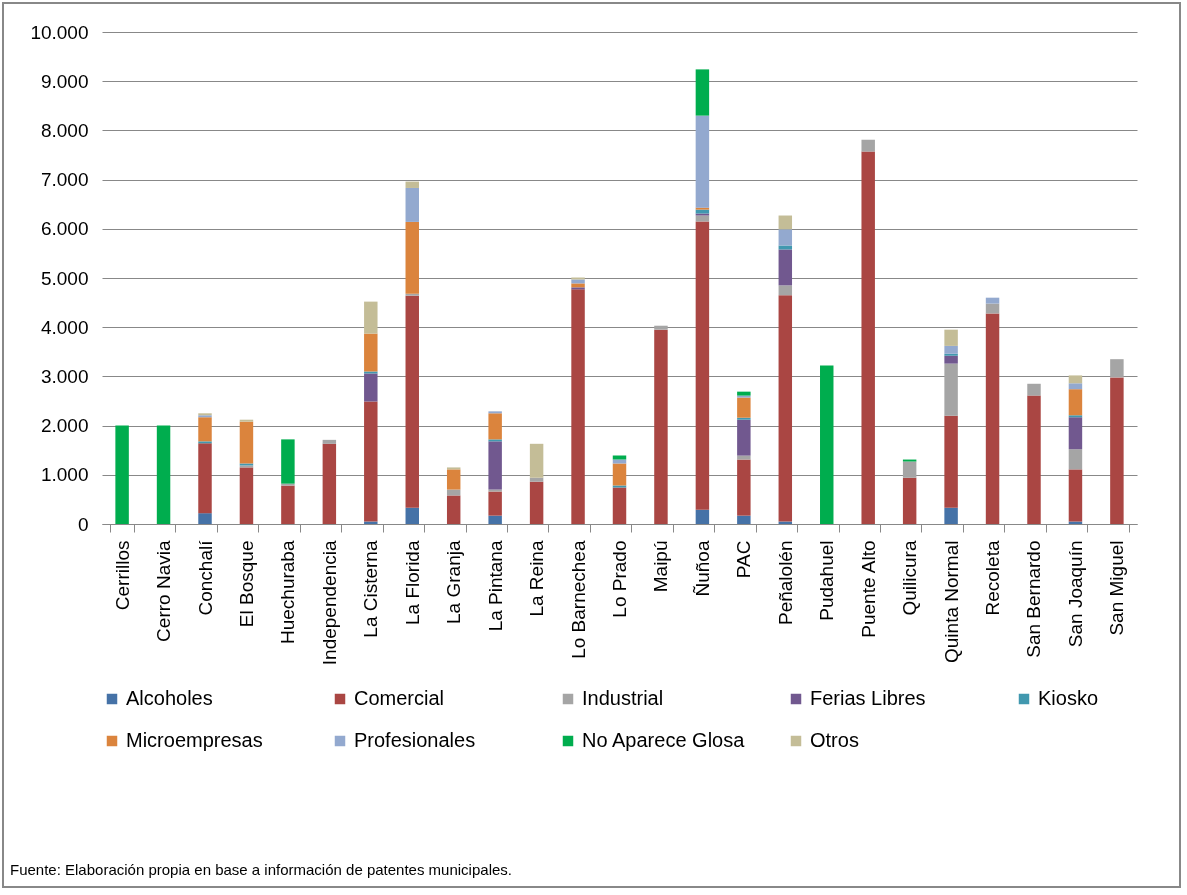 The image size is (1187, 895). What do you see at coordinates (454, 582) in the screenshot?
I see `x-tick-label: La Granja` at bounding box center [454, 582].